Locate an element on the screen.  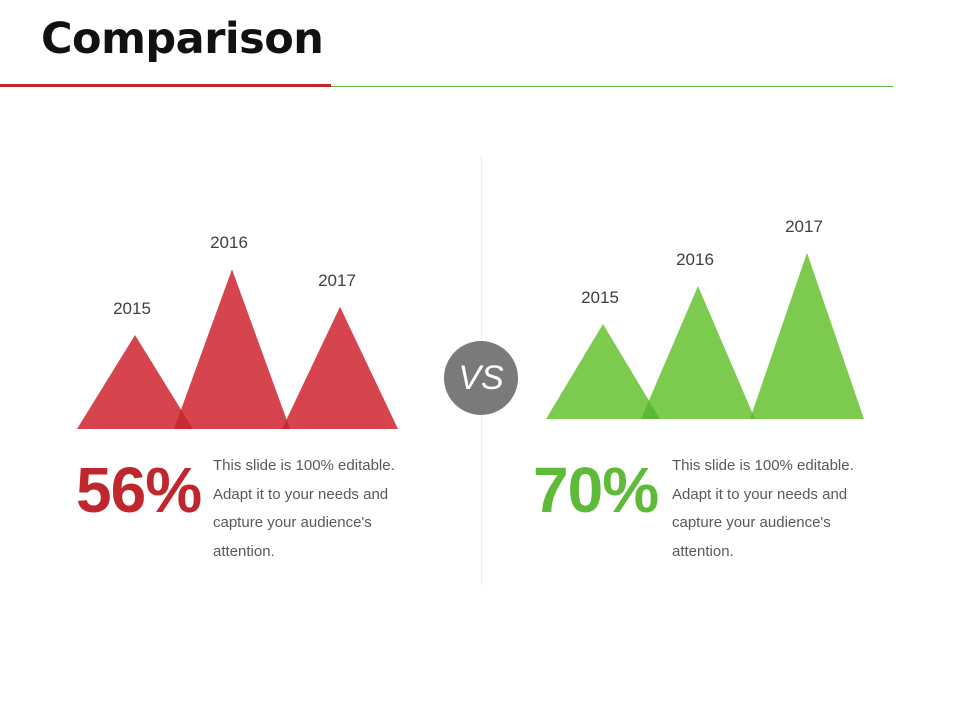
right-chart: 2015 2016 2017 is located at coordinates (705, 318).